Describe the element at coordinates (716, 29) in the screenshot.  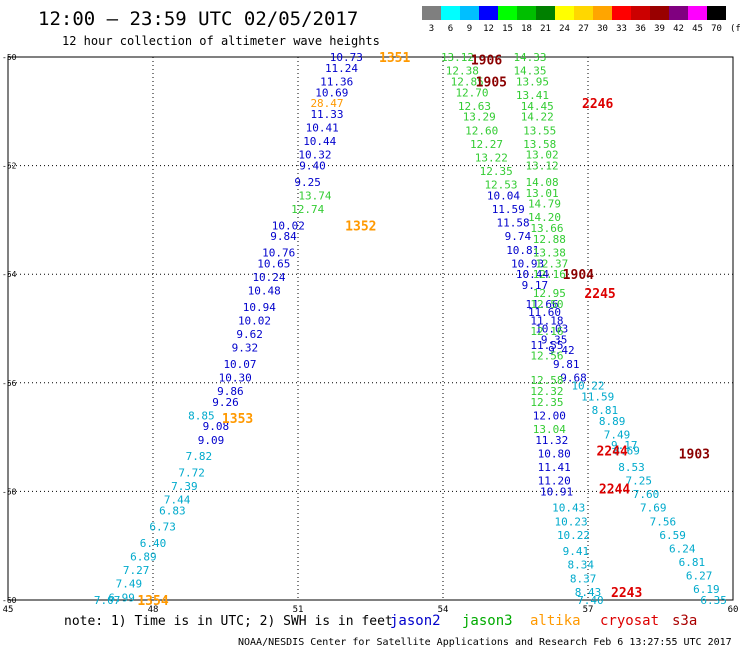
I see `colorbar-label: 70` at that location.